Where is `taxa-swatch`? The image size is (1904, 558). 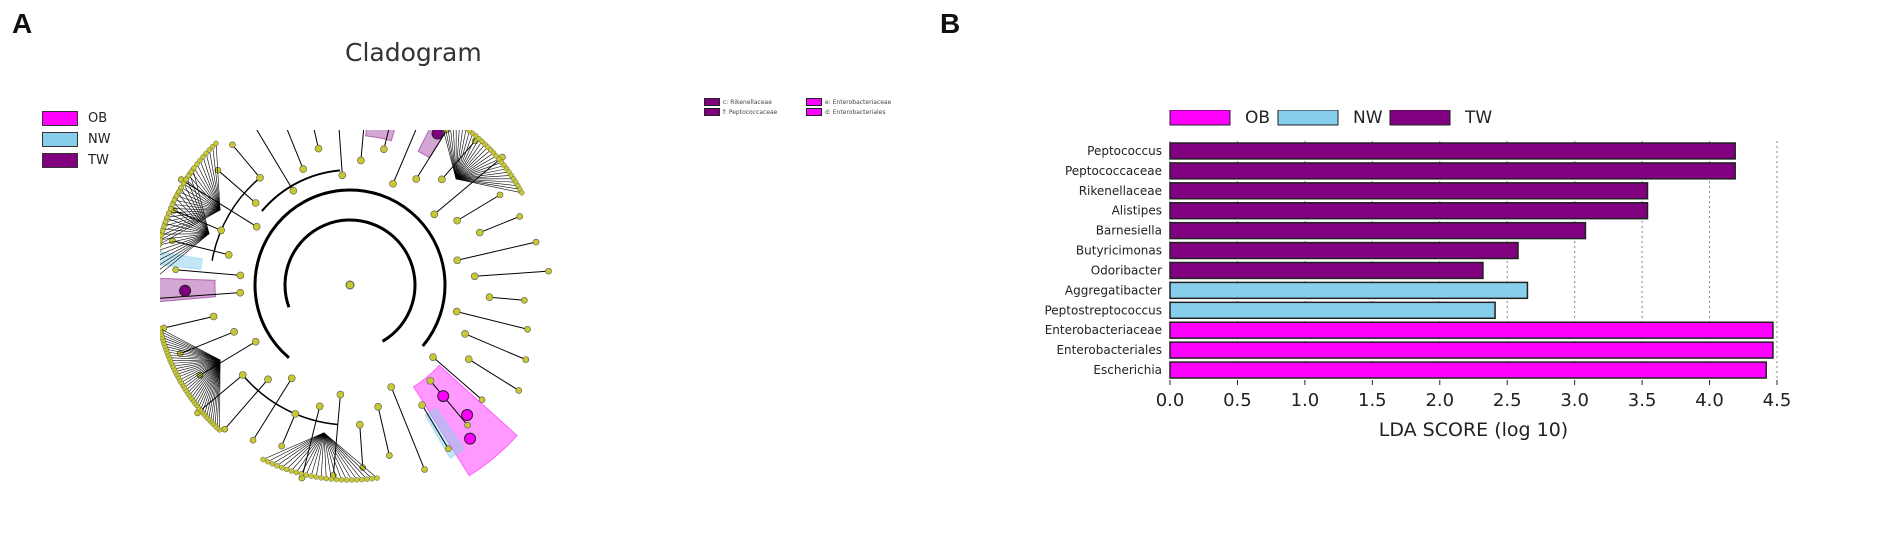
taxa-swatch is located at coordinates (712, 102).